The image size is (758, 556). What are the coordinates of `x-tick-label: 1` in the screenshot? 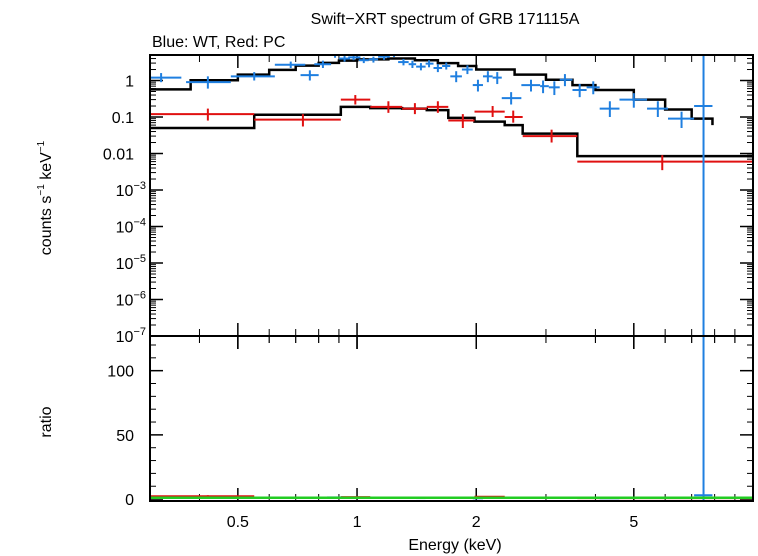 It's located at (357, 522).